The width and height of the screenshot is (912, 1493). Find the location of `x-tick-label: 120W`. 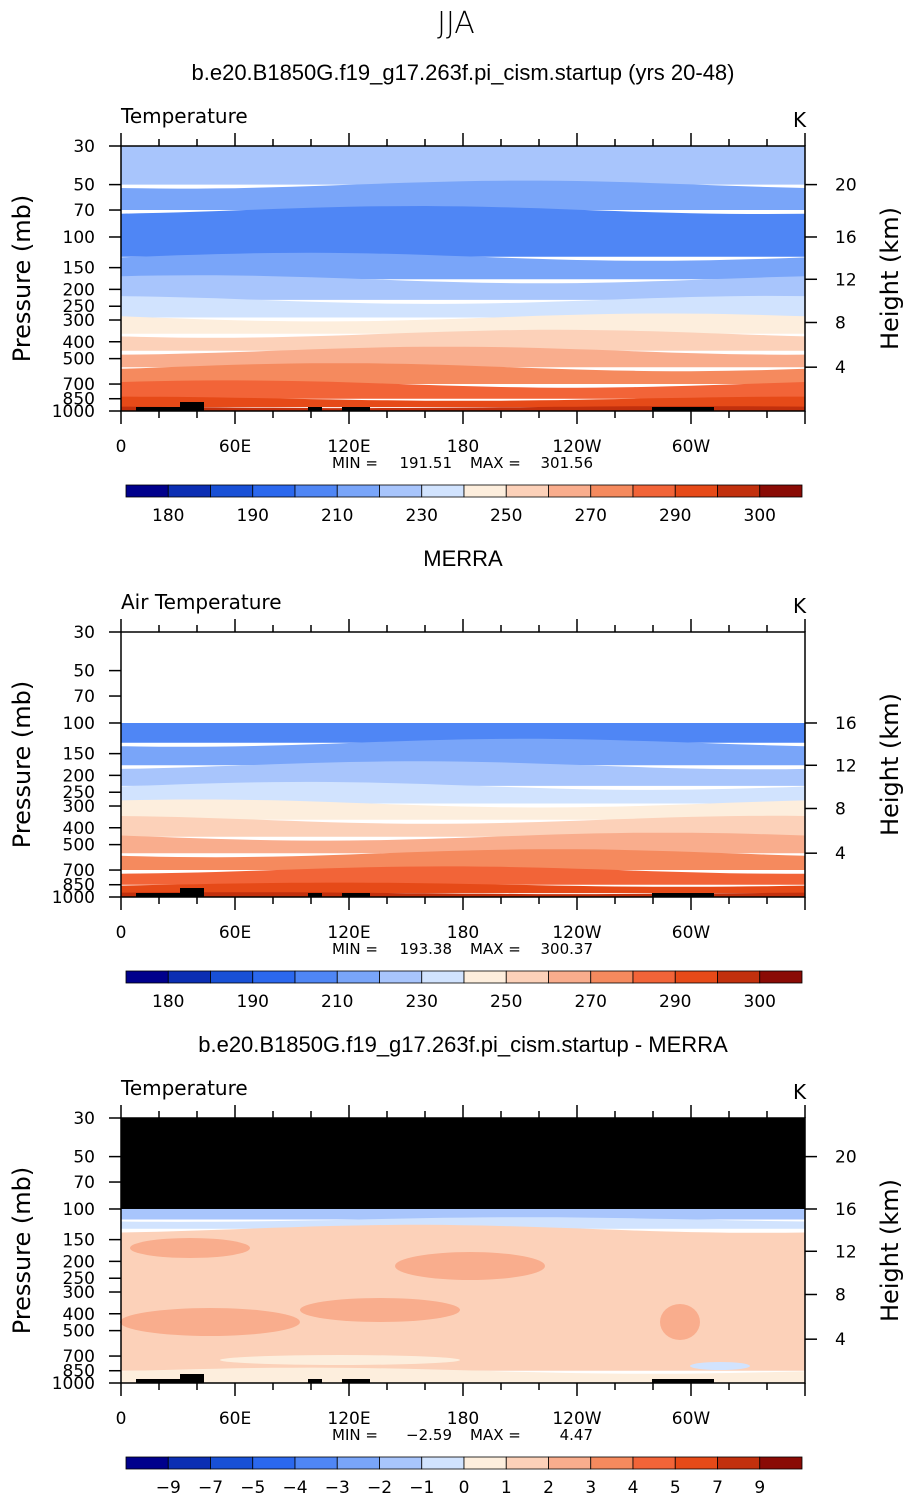

x-tick-label: 120W is located at coordinates (576, 447).